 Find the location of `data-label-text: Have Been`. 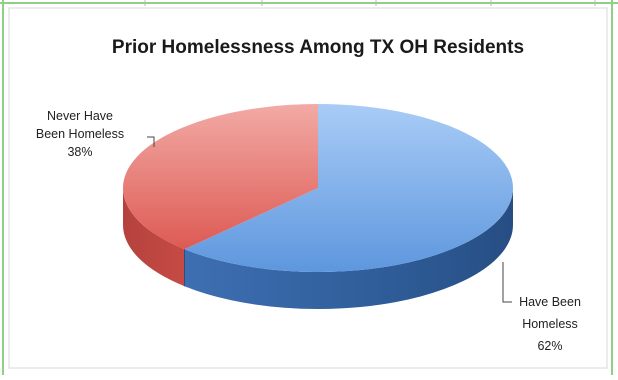

data-label-text: Have Been is located at coordinates (550, 302).